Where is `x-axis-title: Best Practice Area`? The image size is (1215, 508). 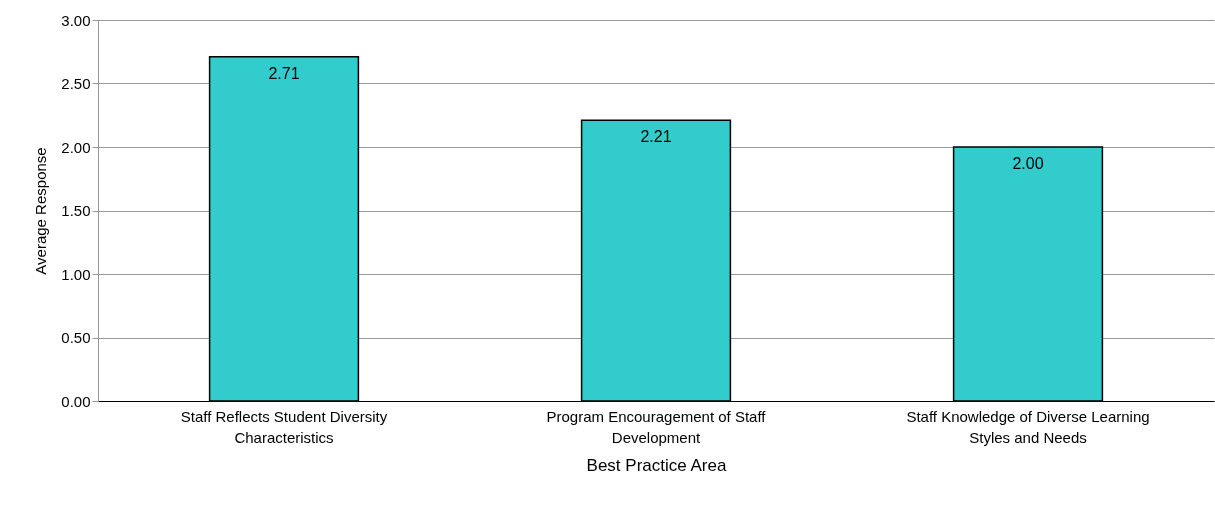 x-axis-title: Best Practice Area is located at coordinates (656, 465).